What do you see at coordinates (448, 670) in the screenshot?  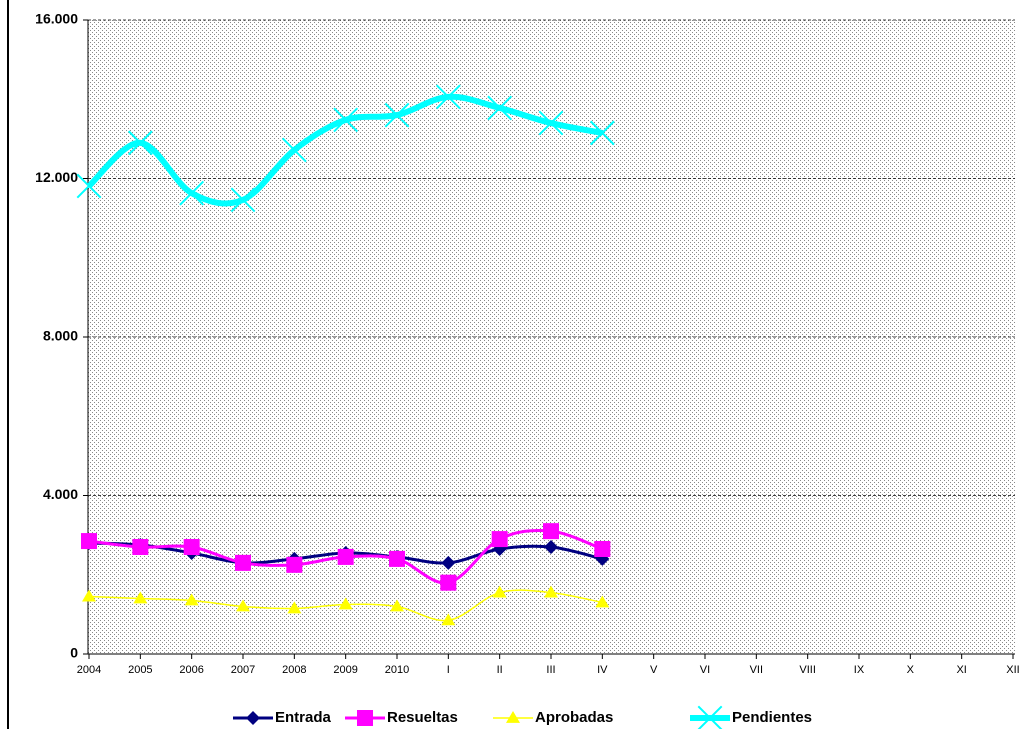 I see `x-tick-label: I` at bounding box center [448, 670].